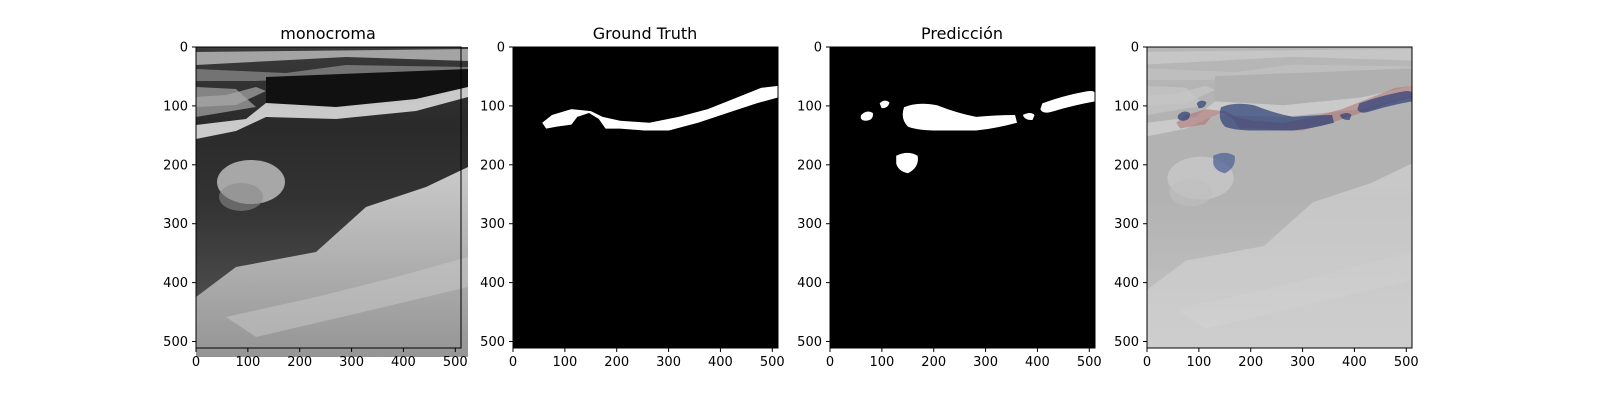 The image size is (1600, 400). Describe the element at coordinates (964, 359) in the screenshot. I see `x-ticks-3: 0 100 200 300 400 500` at that location.